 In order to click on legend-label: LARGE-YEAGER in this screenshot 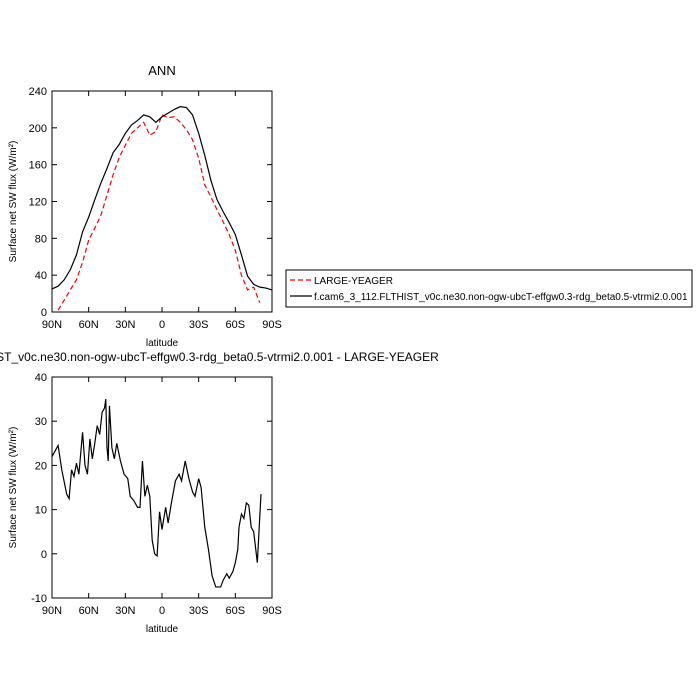, I will do `click(353, 281)`.